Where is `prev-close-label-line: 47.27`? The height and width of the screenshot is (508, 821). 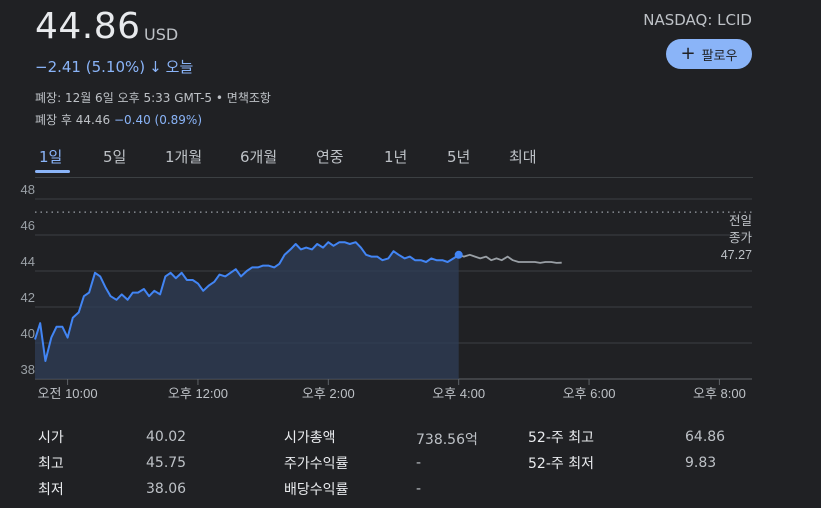 prev-close-label-line: 47.27 is located at coordinates (736, 255).